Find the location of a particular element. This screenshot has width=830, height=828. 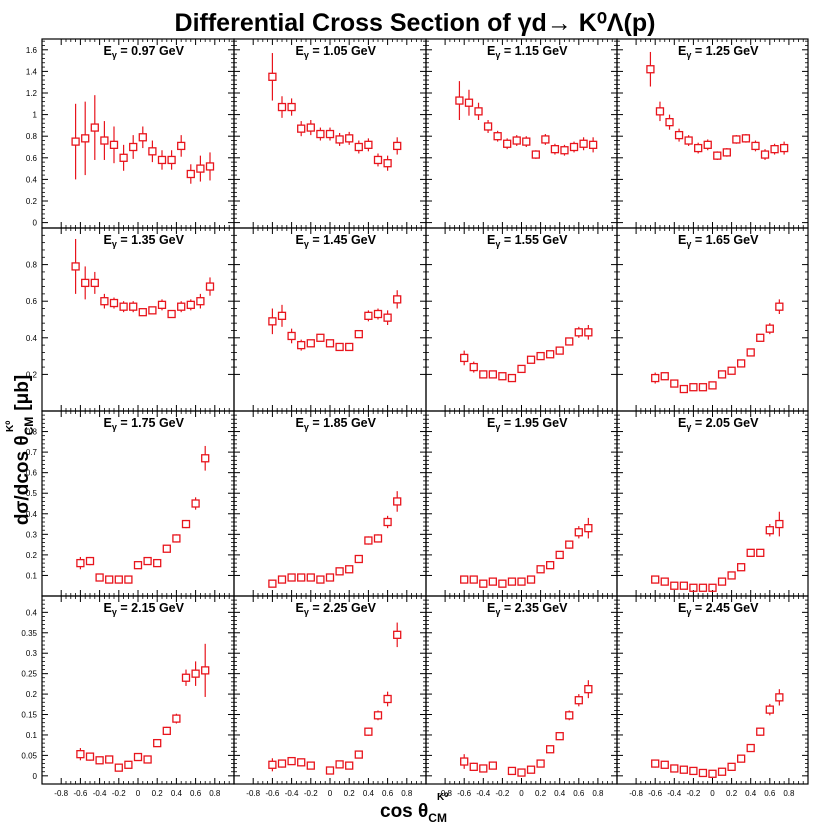

panel-frame is located at coordinates (521, 503).